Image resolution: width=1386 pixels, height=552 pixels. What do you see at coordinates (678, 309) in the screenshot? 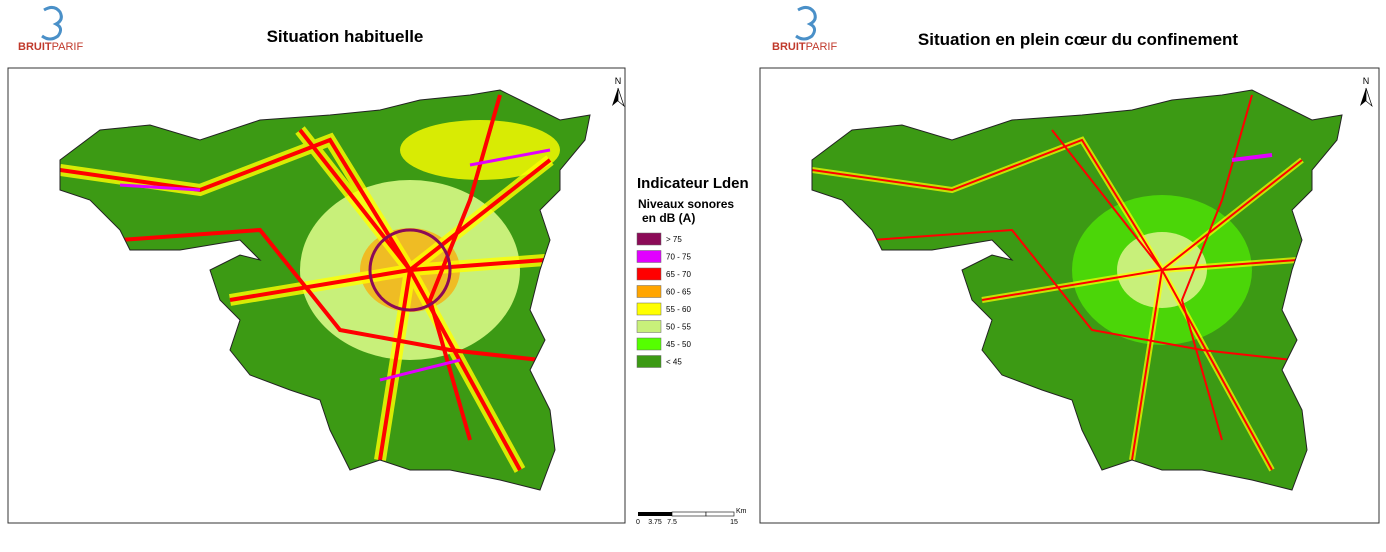
I see `legend-label: 55 - 60` at bounding box center [678, 309].